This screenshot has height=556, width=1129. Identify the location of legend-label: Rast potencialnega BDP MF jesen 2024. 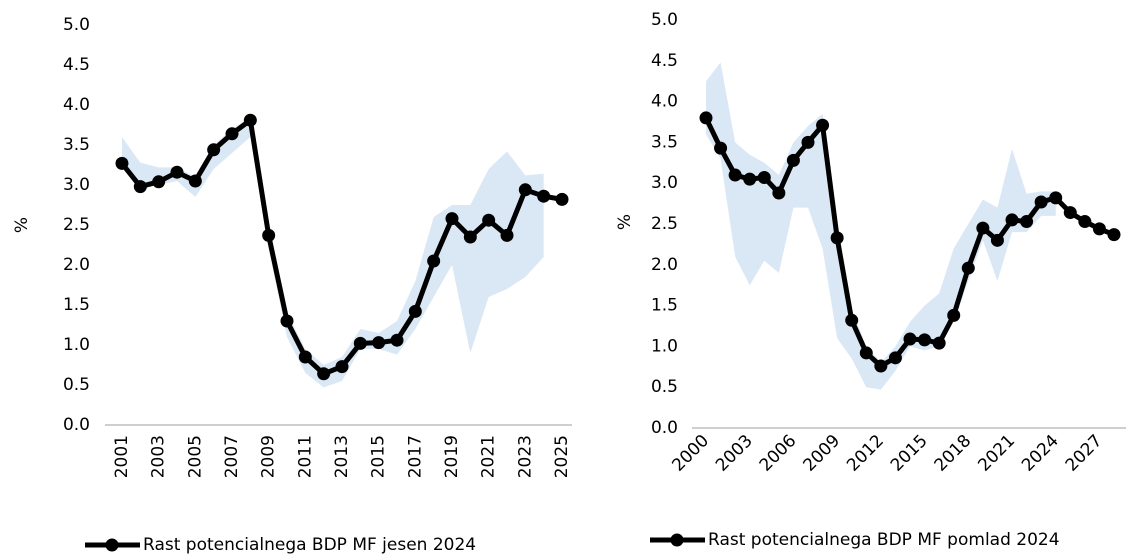
(309, 545).